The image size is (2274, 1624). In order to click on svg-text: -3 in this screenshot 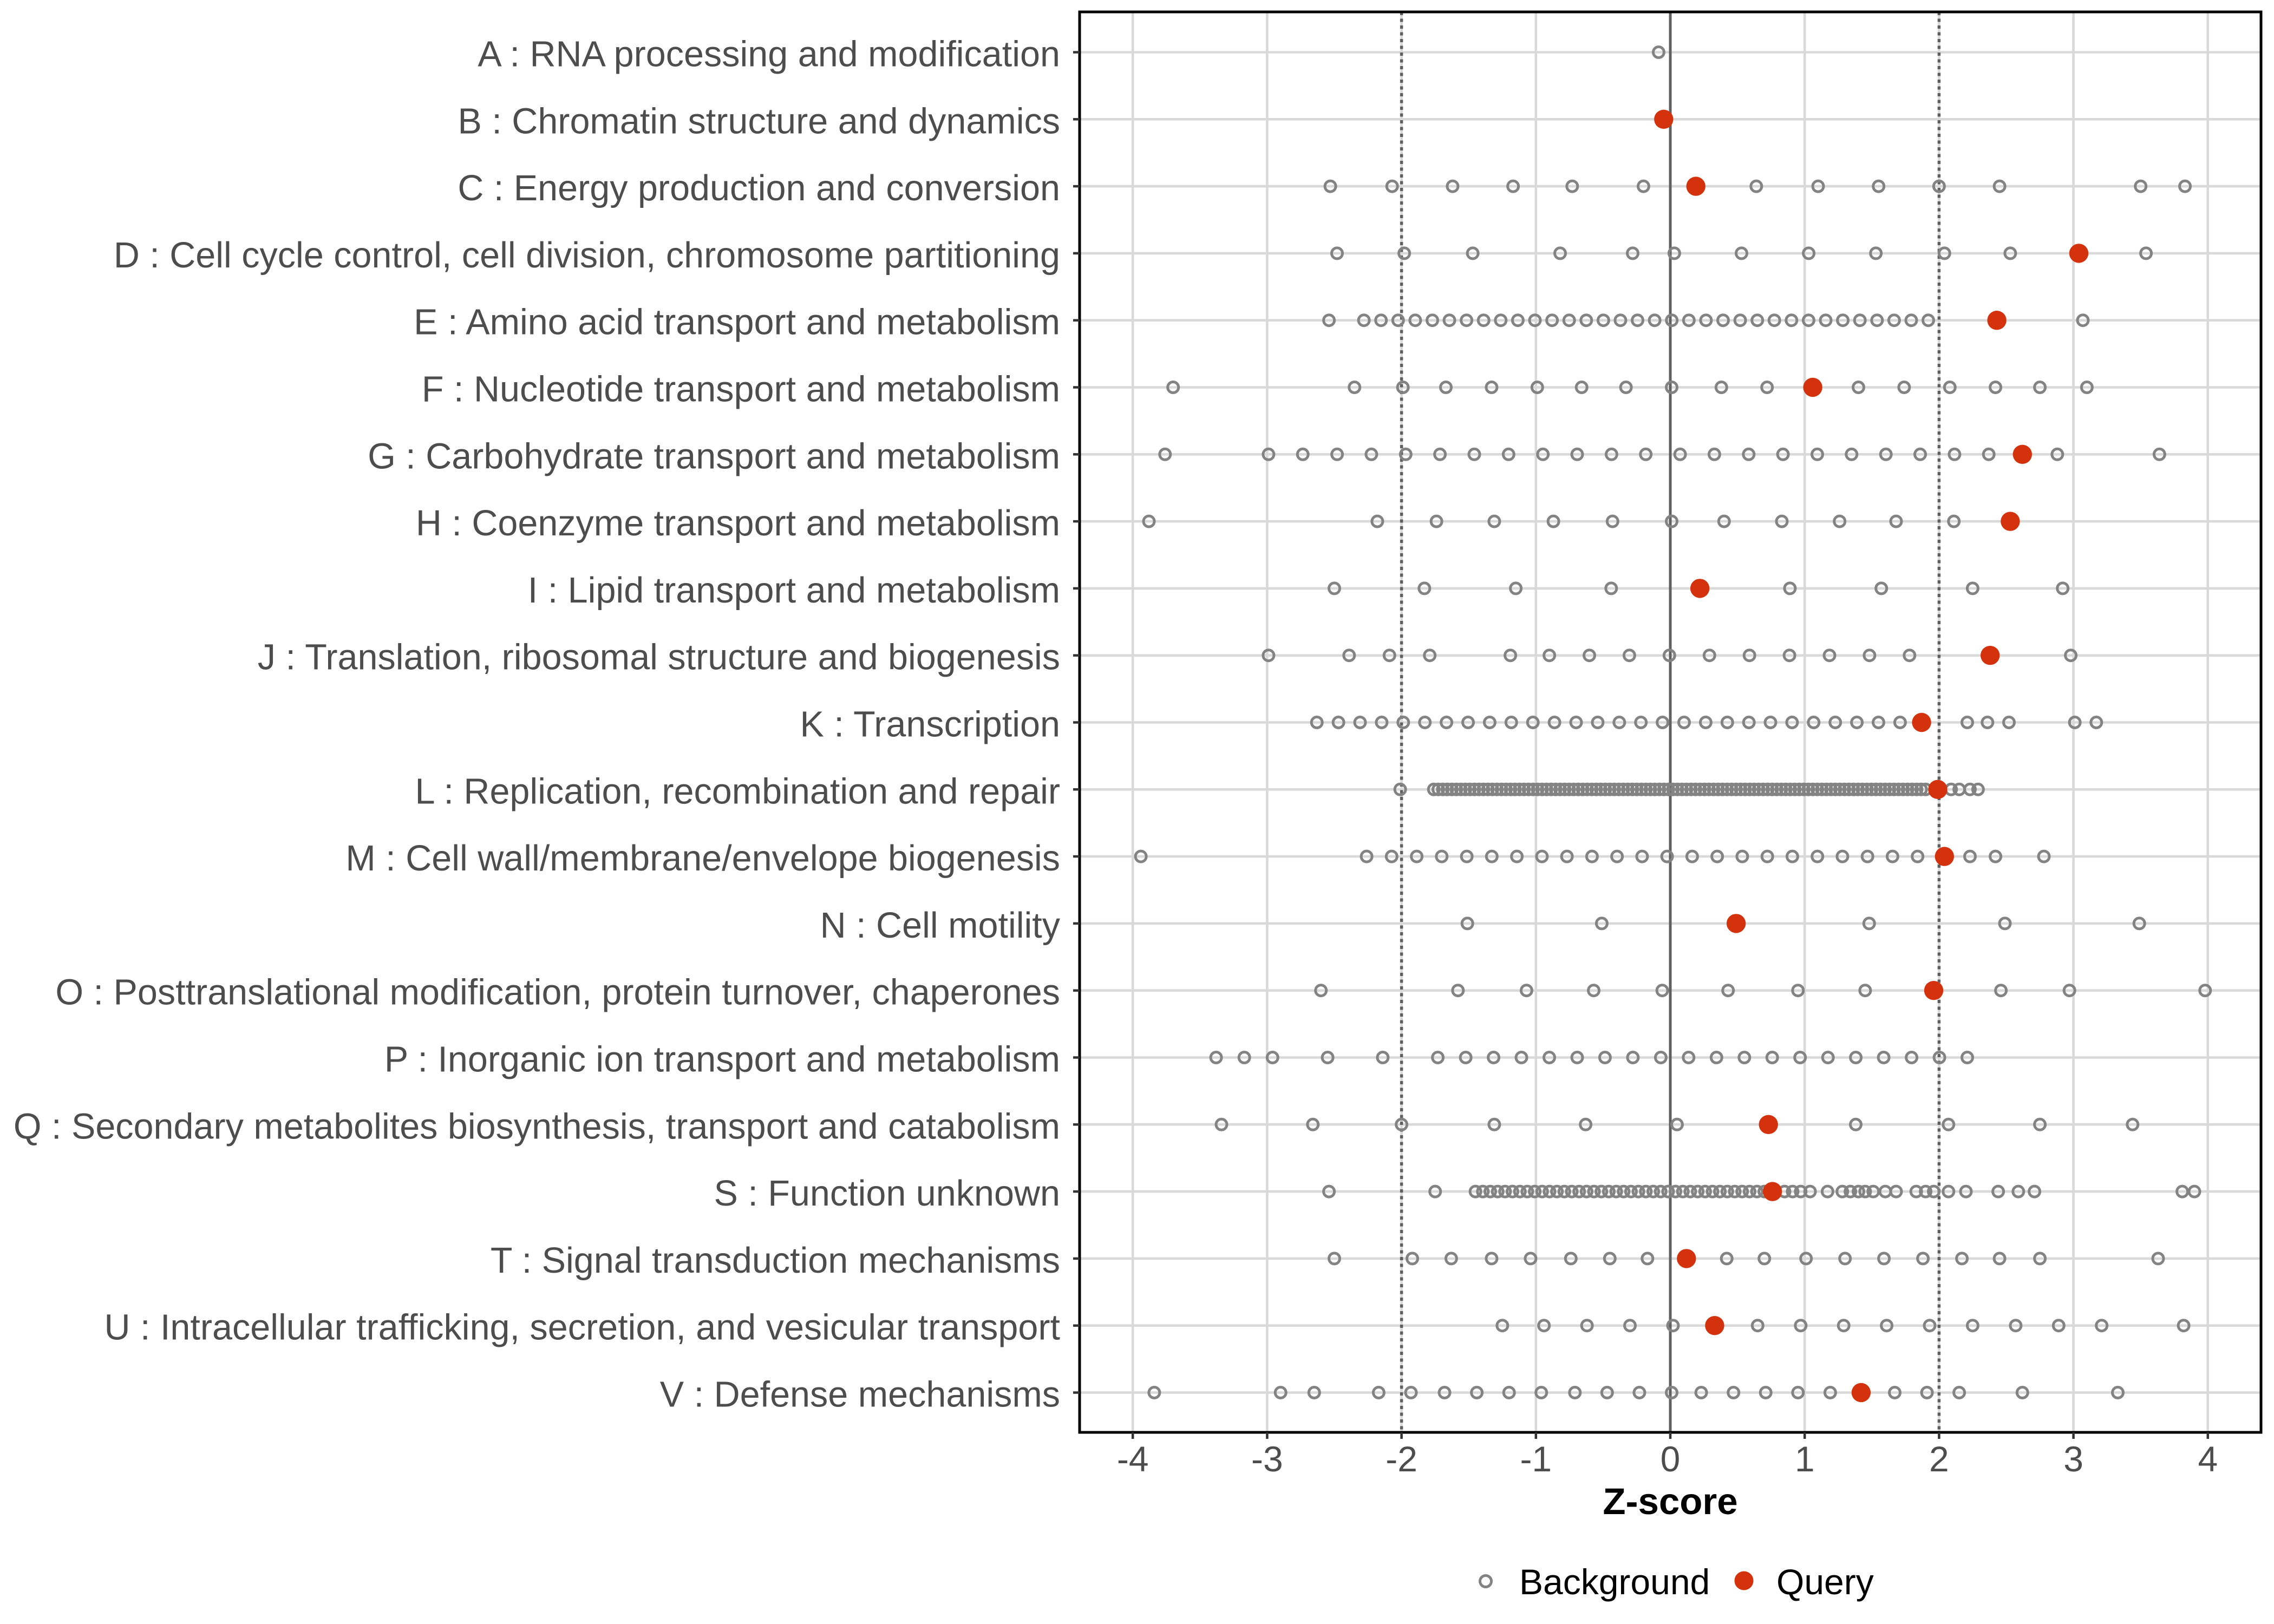, I will do `click(1267, 1459)`.